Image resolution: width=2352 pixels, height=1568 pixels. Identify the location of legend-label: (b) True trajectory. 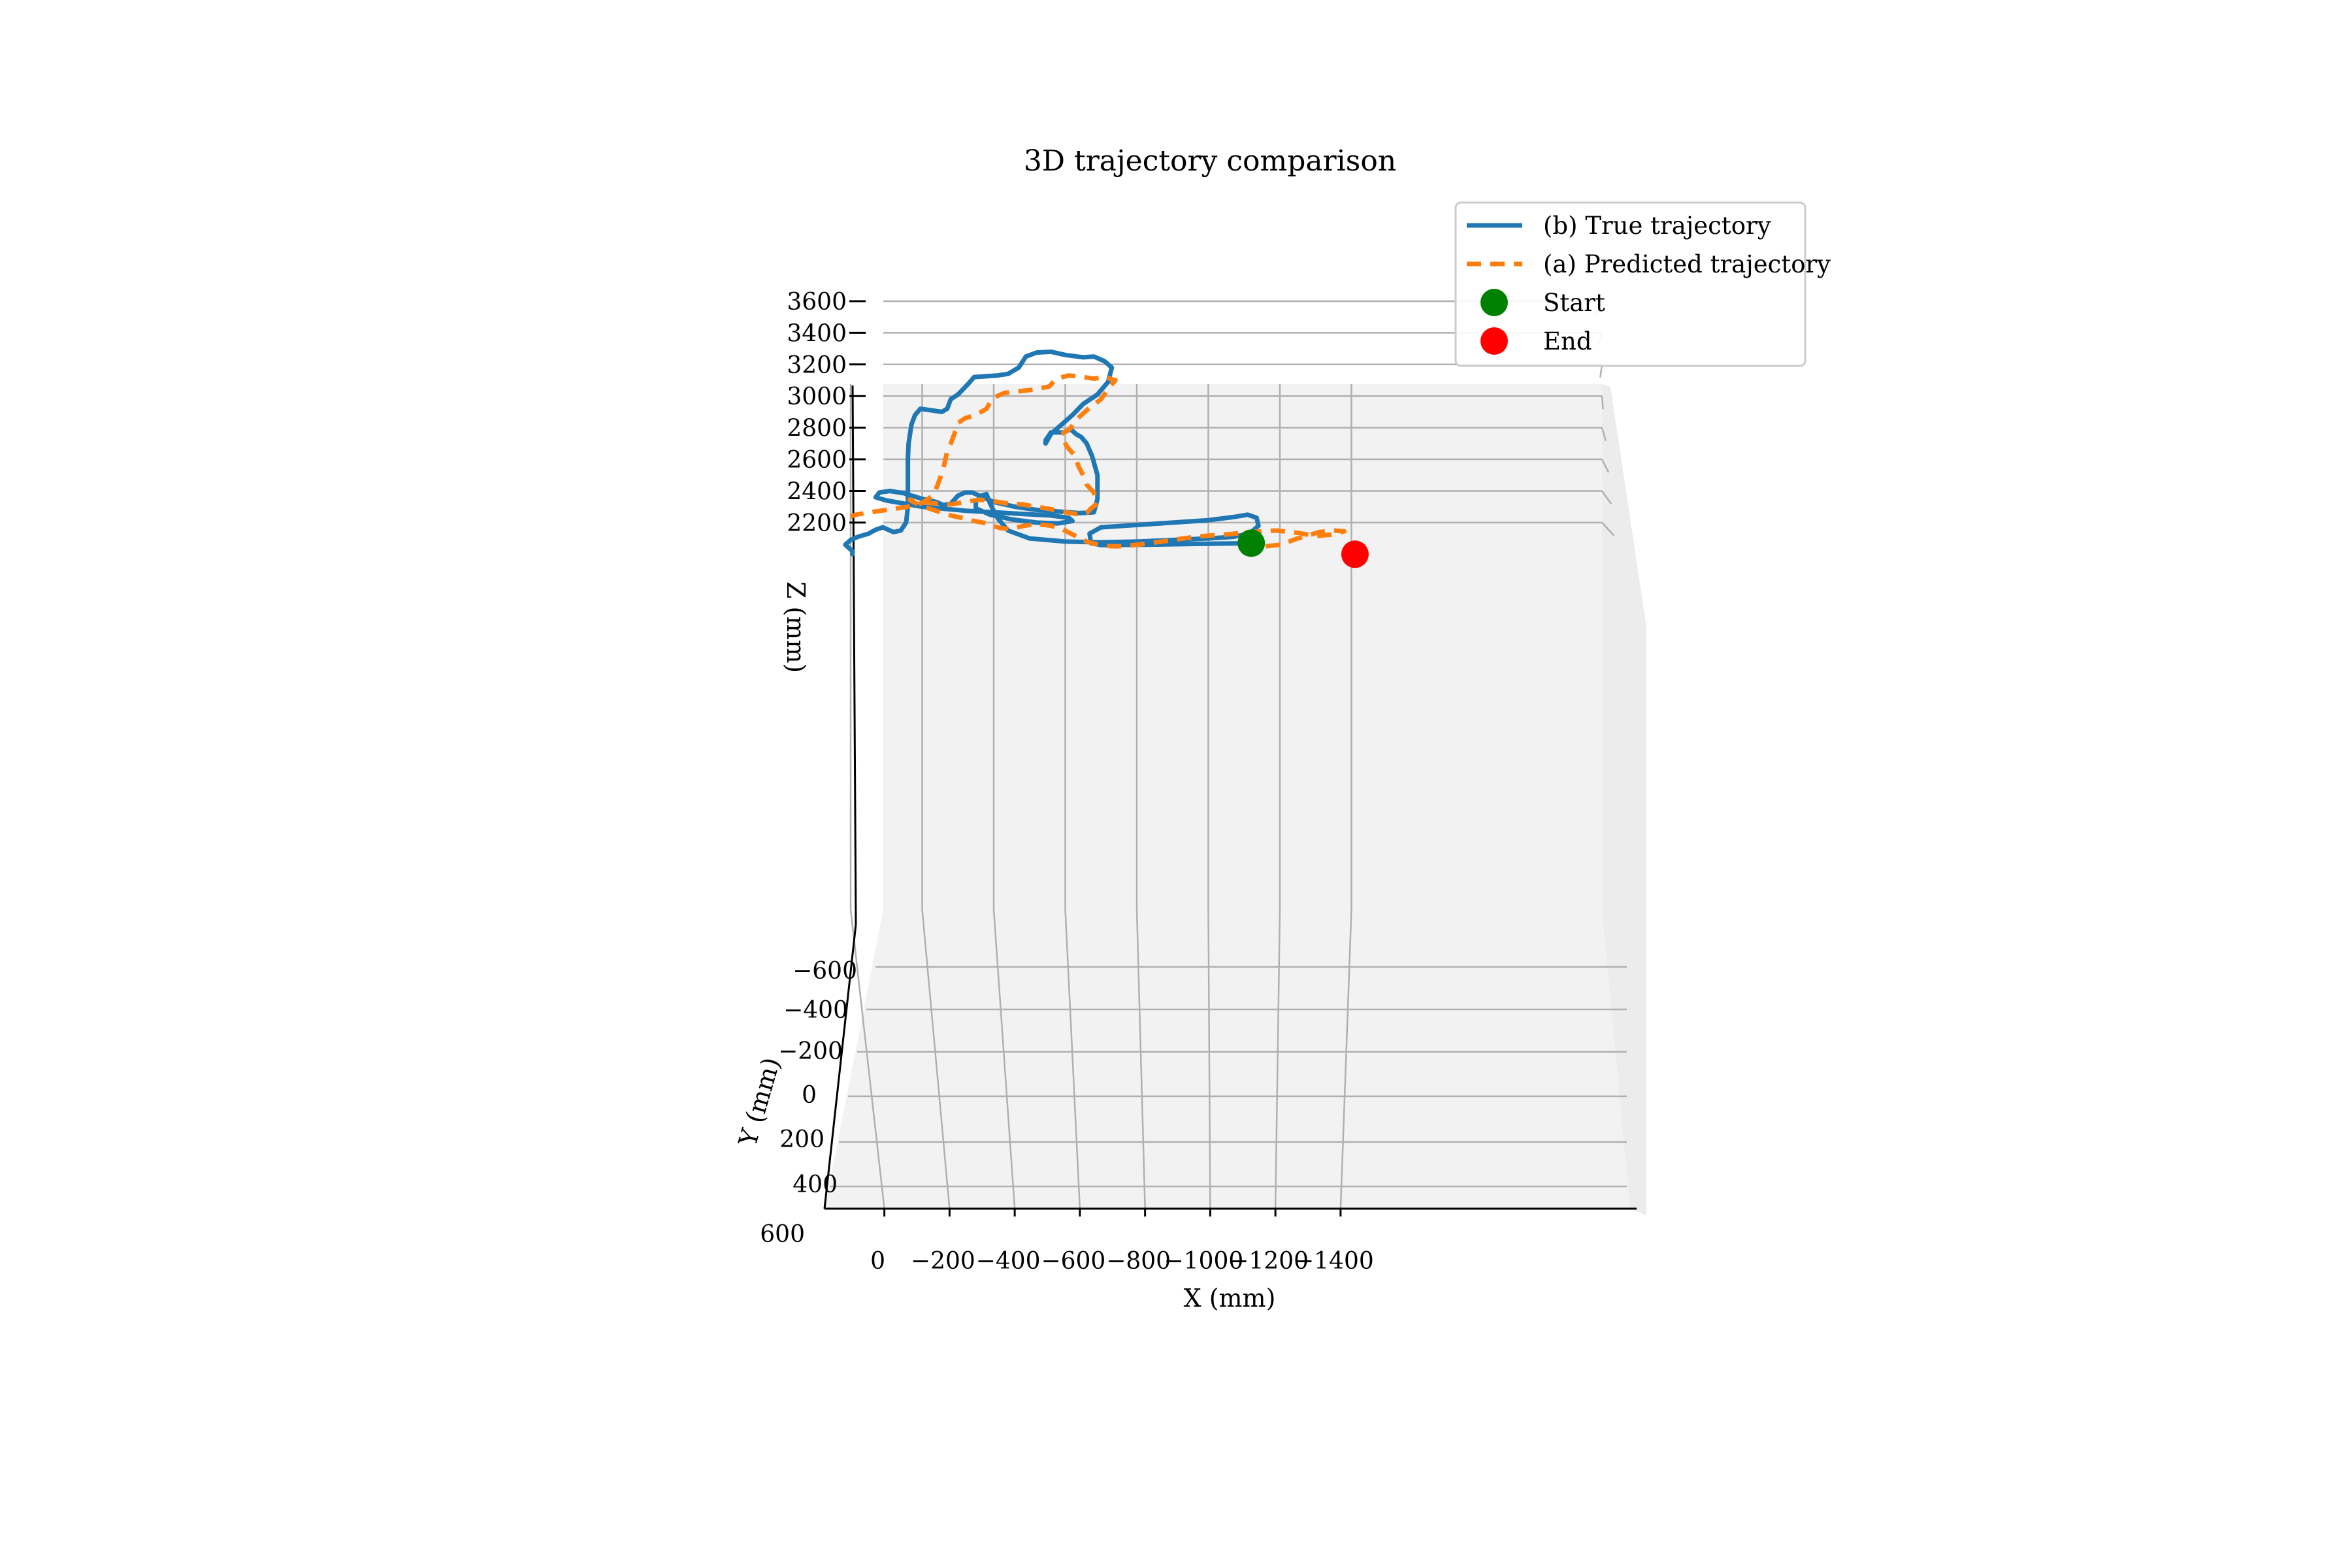
(1657, 226).